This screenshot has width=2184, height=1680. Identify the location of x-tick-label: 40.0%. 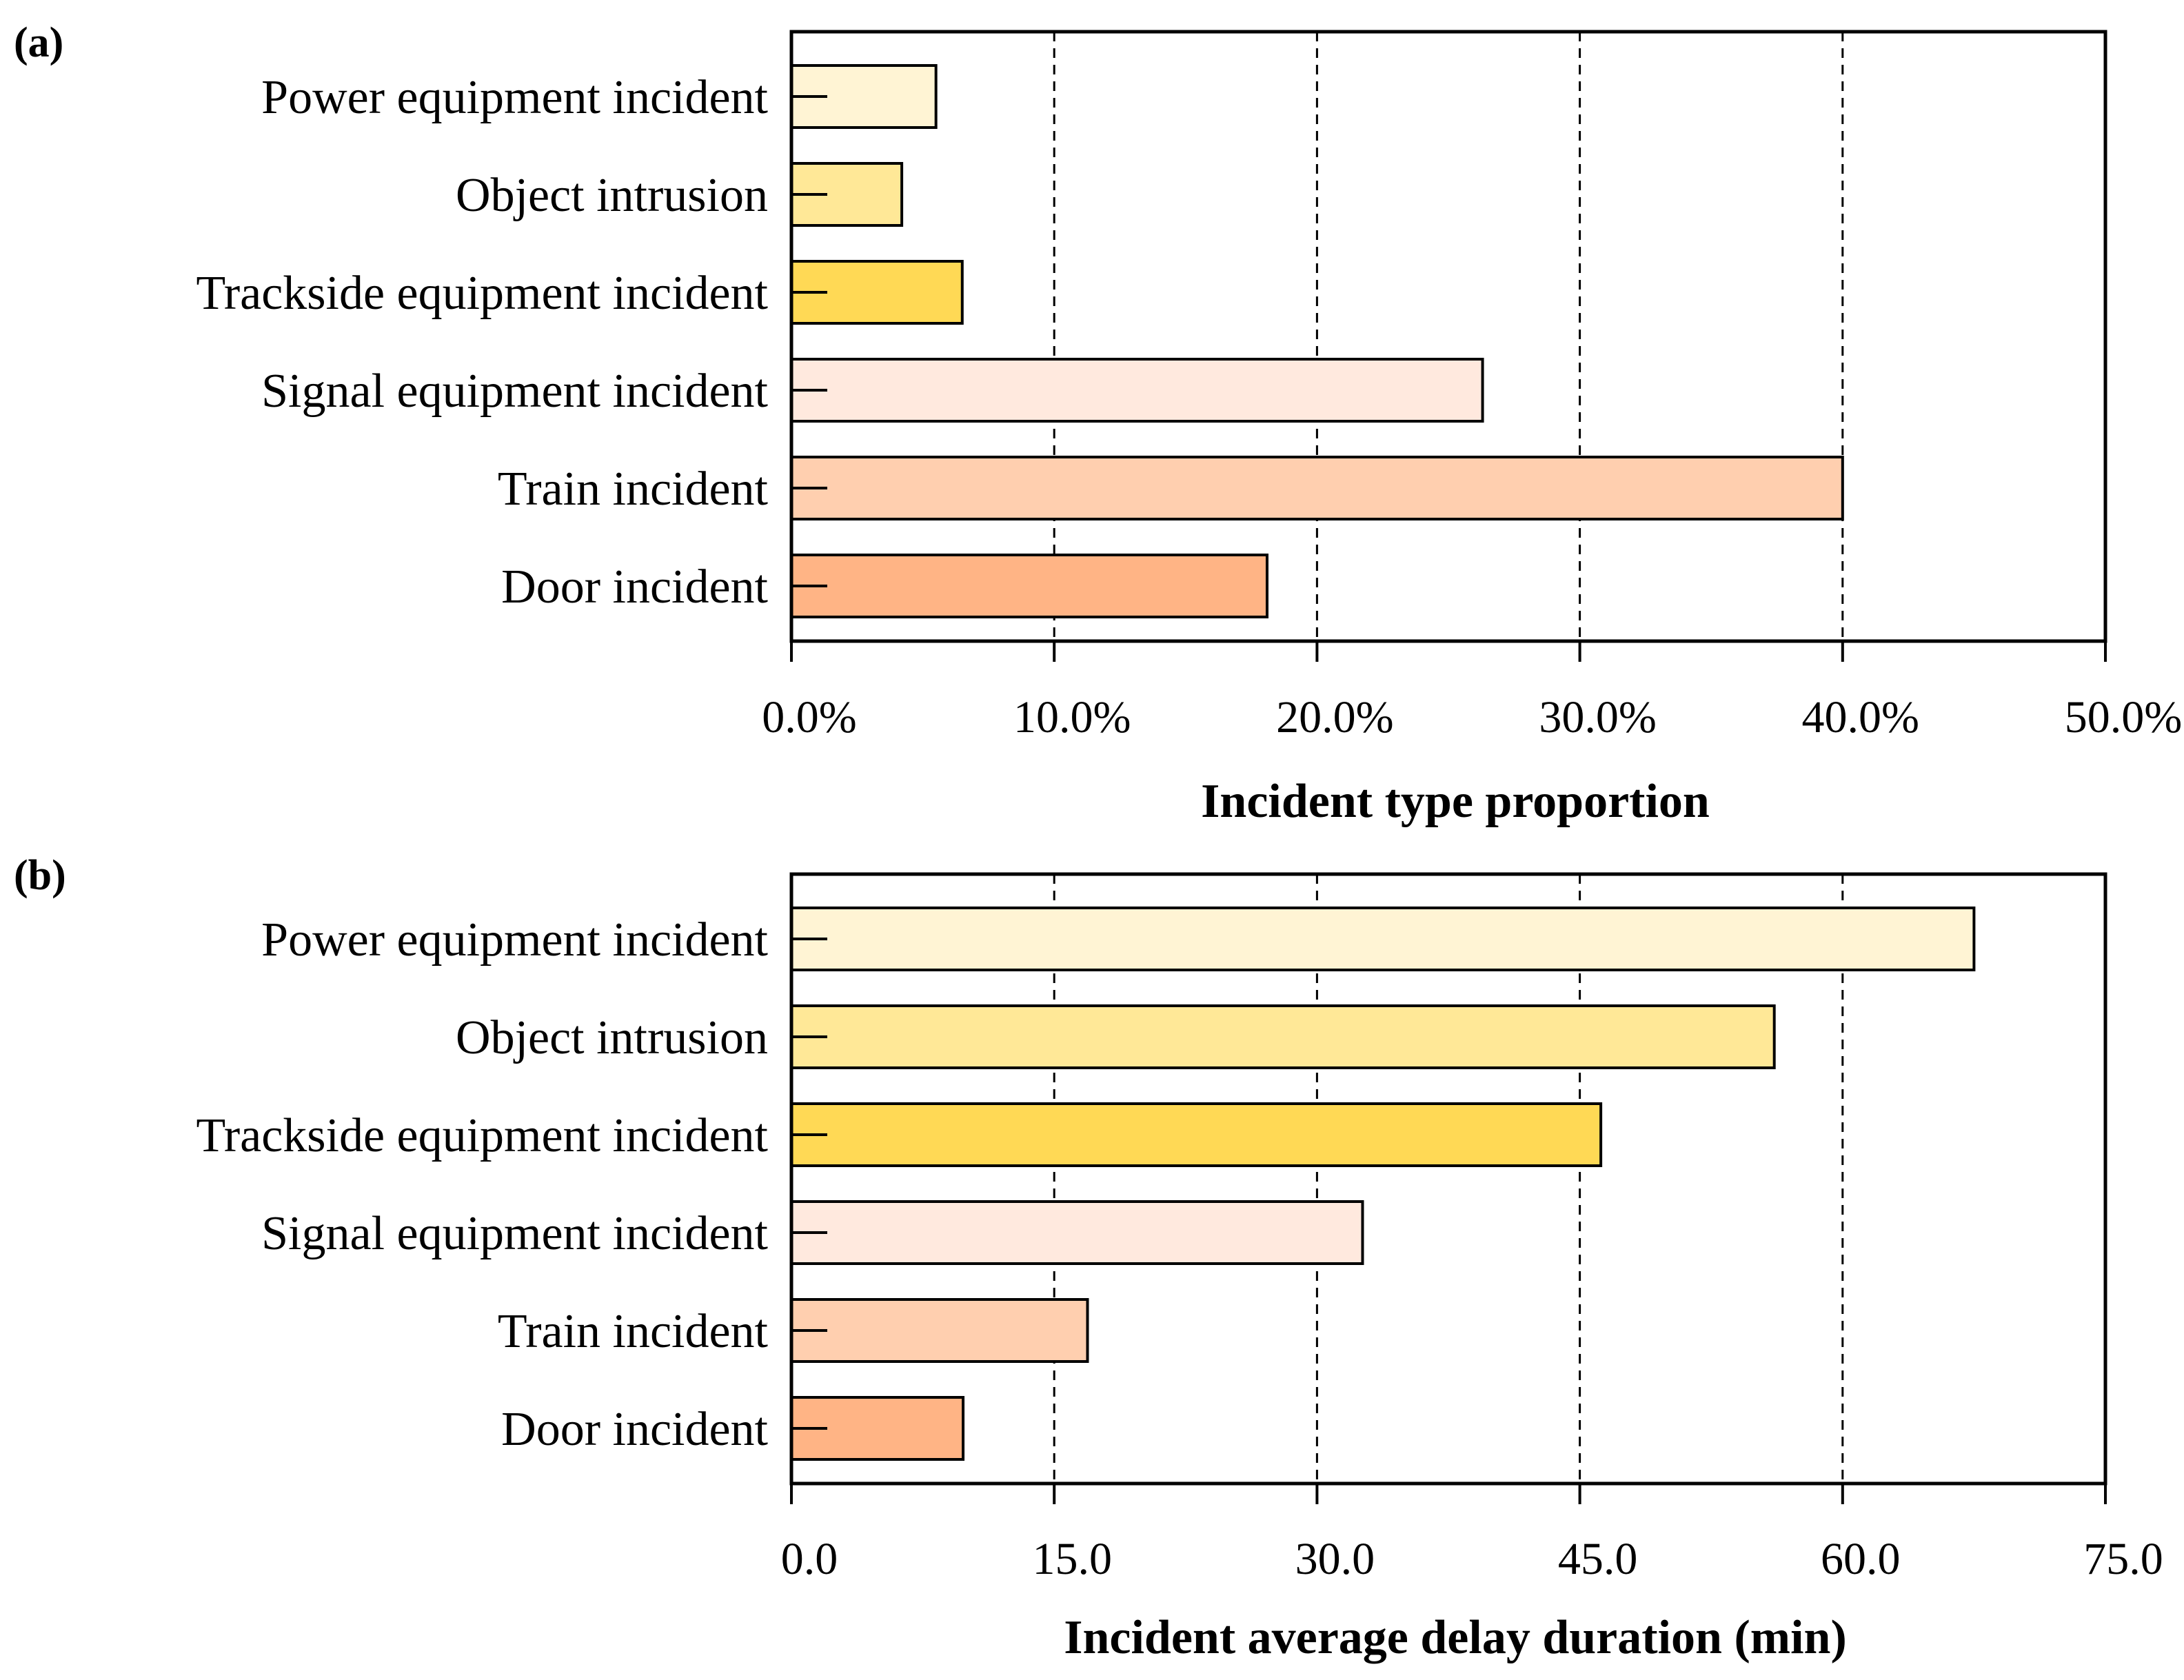
(1861, 717).